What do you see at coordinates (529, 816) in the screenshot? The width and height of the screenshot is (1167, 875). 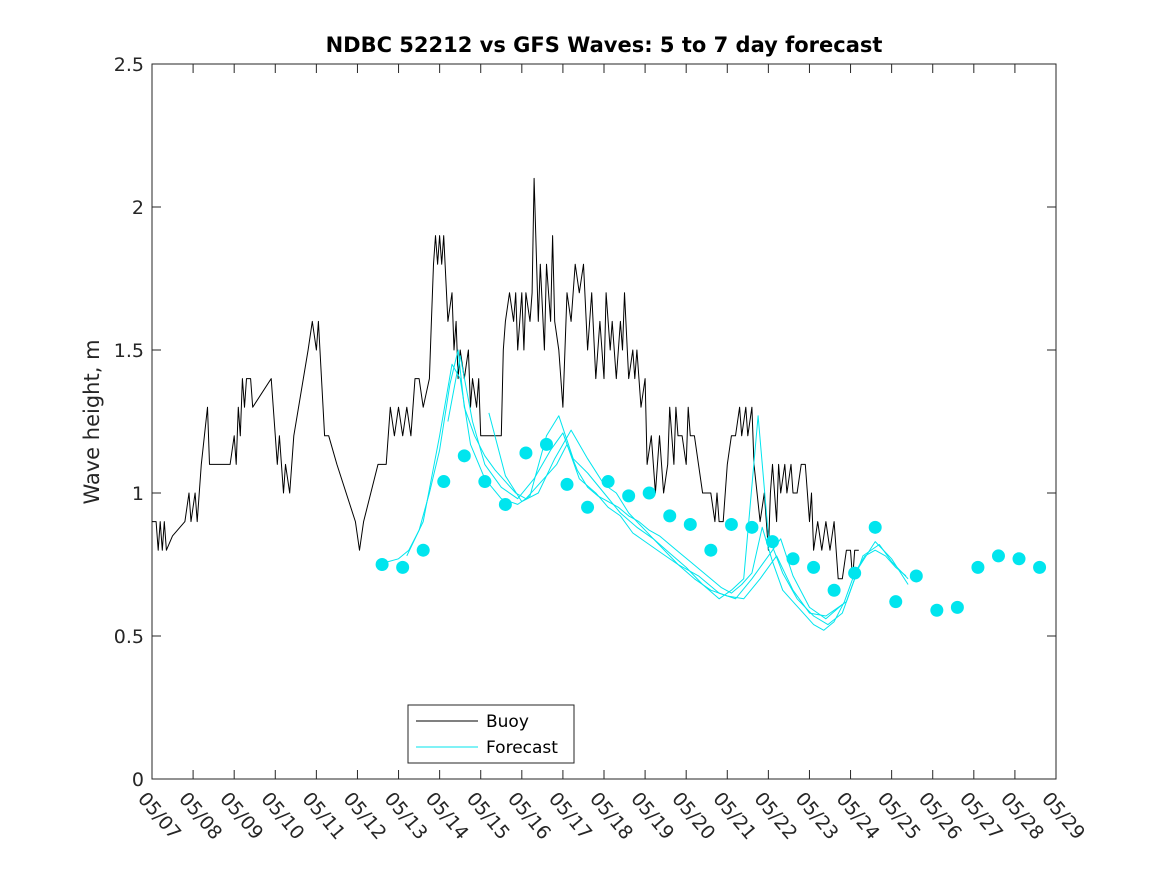 I see `x-tick-label: 05/16` at bounding box center [529, 816].